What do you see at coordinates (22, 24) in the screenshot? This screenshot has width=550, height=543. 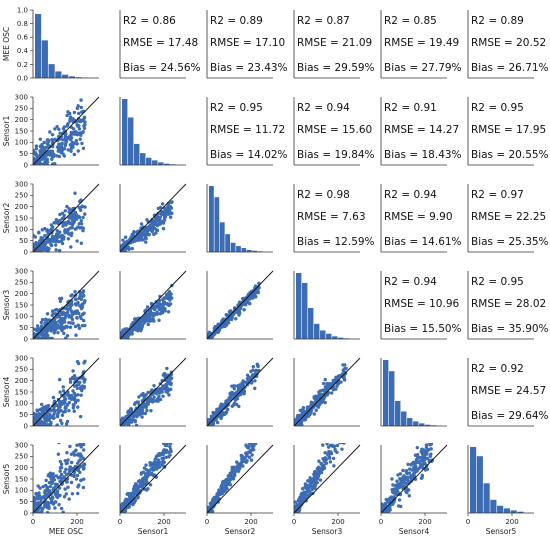 I see `y-tick-label: 0.8` at bounding box center [22, 24].